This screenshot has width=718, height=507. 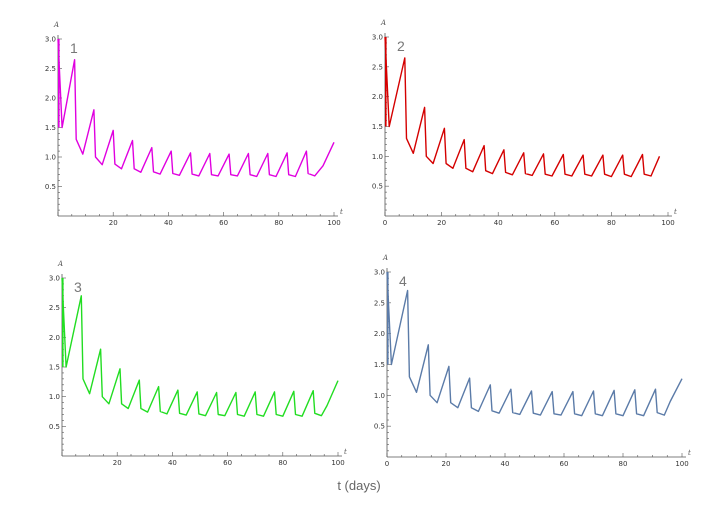 What do you see at coordinates (401, 46) in the screenshot?
I see `panel-label: 2` at bounding box center [401, 46].